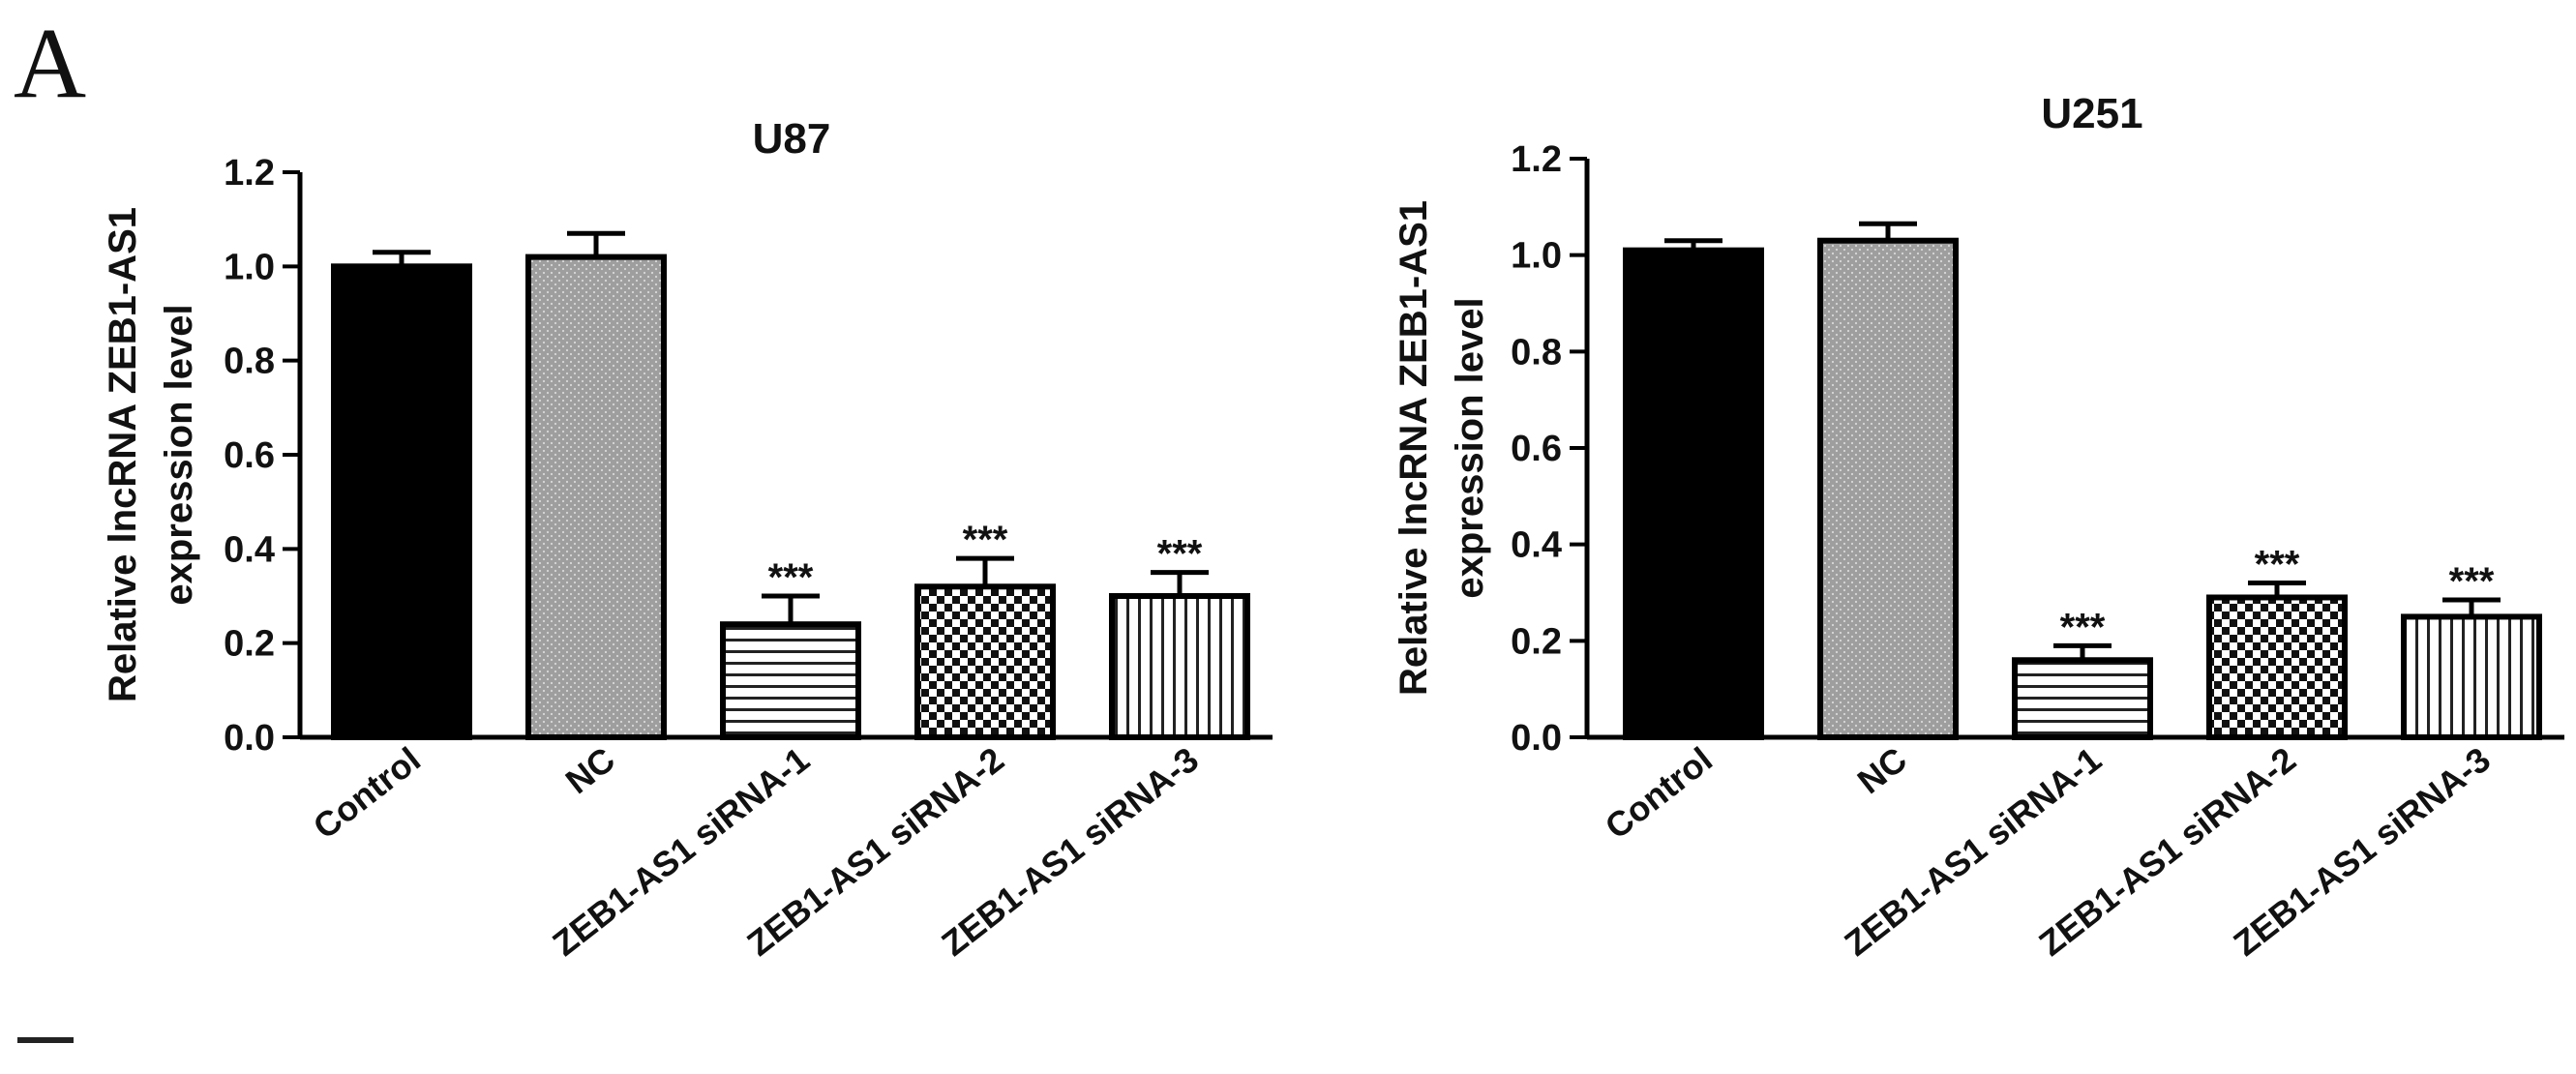 The height and width of the screenshot is (1074, 2576). What do you see at coordinates (2091, 113) in the screenshot?
I see `chart-title: U251` at bounding box center [2091, 113].